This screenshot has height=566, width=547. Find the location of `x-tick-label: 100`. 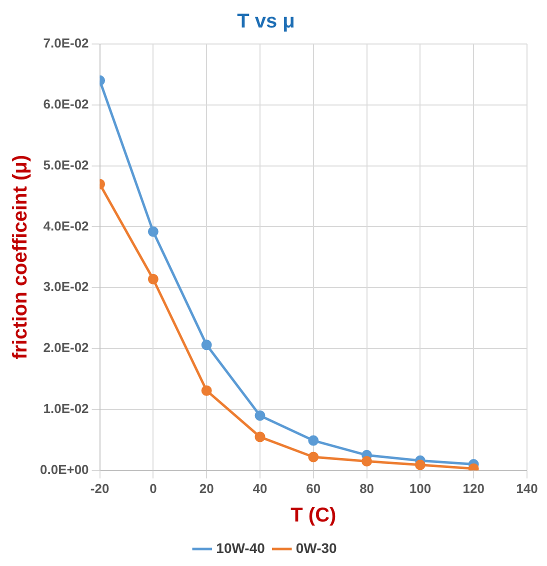

x-tick-label: 100 is located at coordinates (420, 488).